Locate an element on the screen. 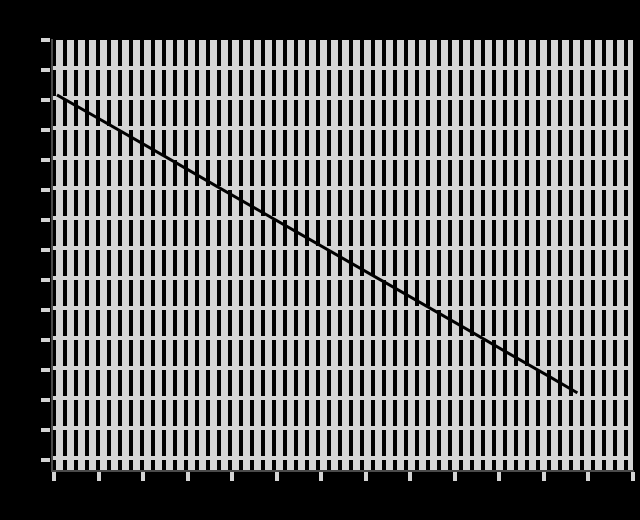  axis-spine-left is located at coordinates (52, 255).